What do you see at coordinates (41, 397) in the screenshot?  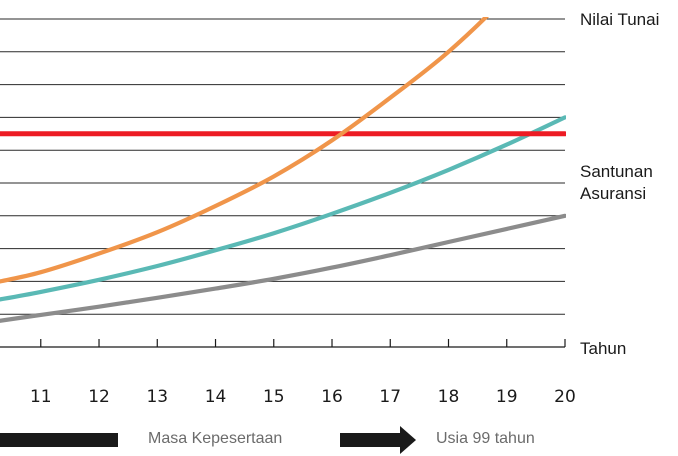 I see `x-tick-label: 11` at bounding box center [41, 397].